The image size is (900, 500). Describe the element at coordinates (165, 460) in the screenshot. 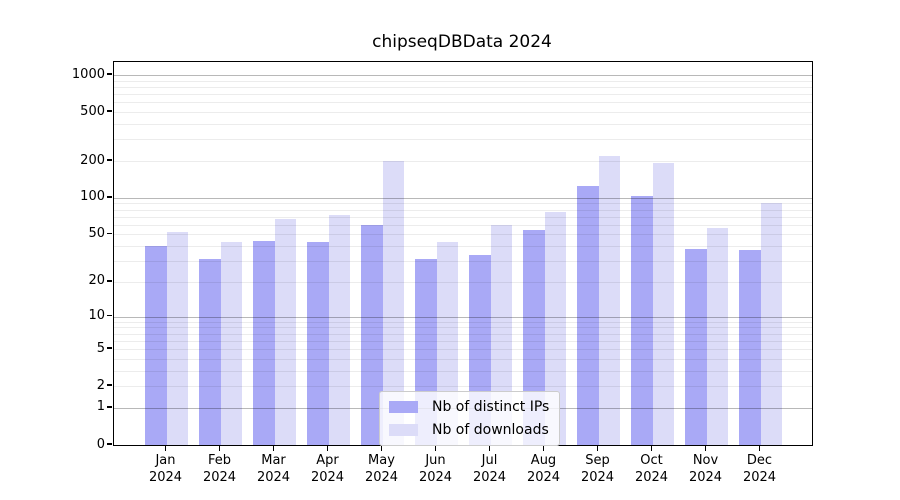

I see `x-tick-month: Jan` at that location.